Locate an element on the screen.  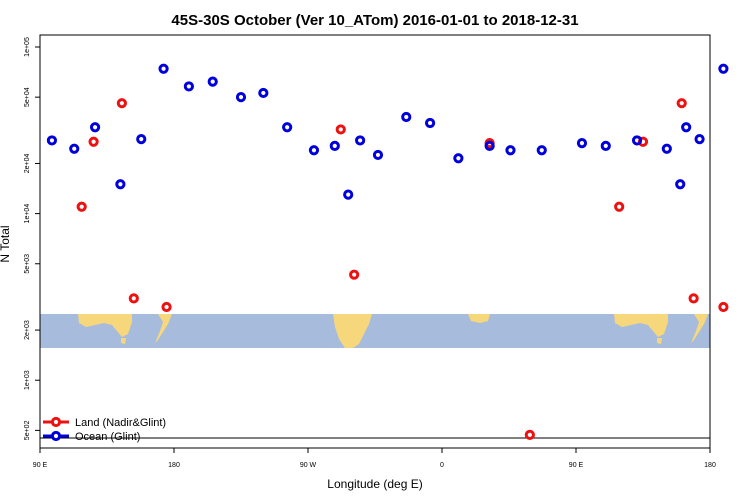
legend-label: Ocean (Glint) is located at coordinates (107, 437).